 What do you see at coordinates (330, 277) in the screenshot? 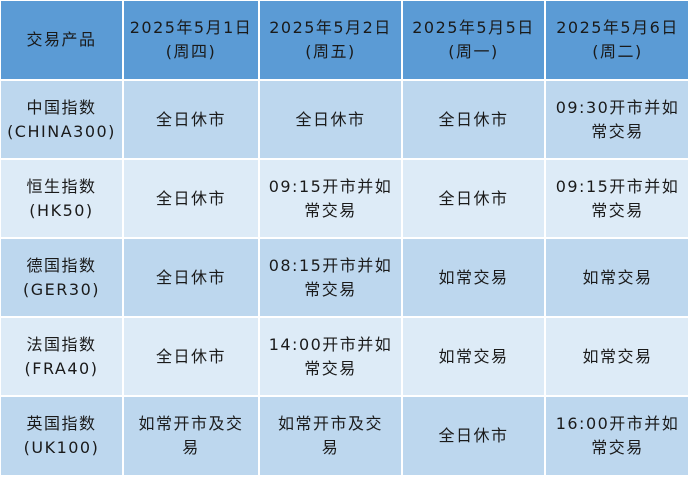
I see `table-cell: 08:15开市并如 常交易` at bounding box center [330, 277].